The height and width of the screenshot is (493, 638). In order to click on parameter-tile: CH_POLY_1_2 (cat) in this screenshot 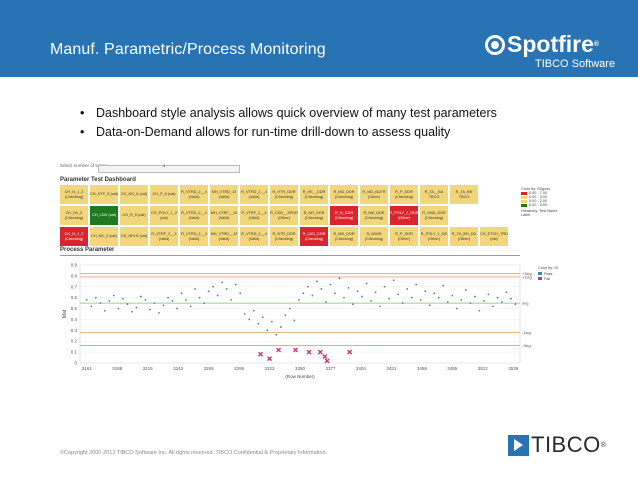, I will do `click(164, 215)`.